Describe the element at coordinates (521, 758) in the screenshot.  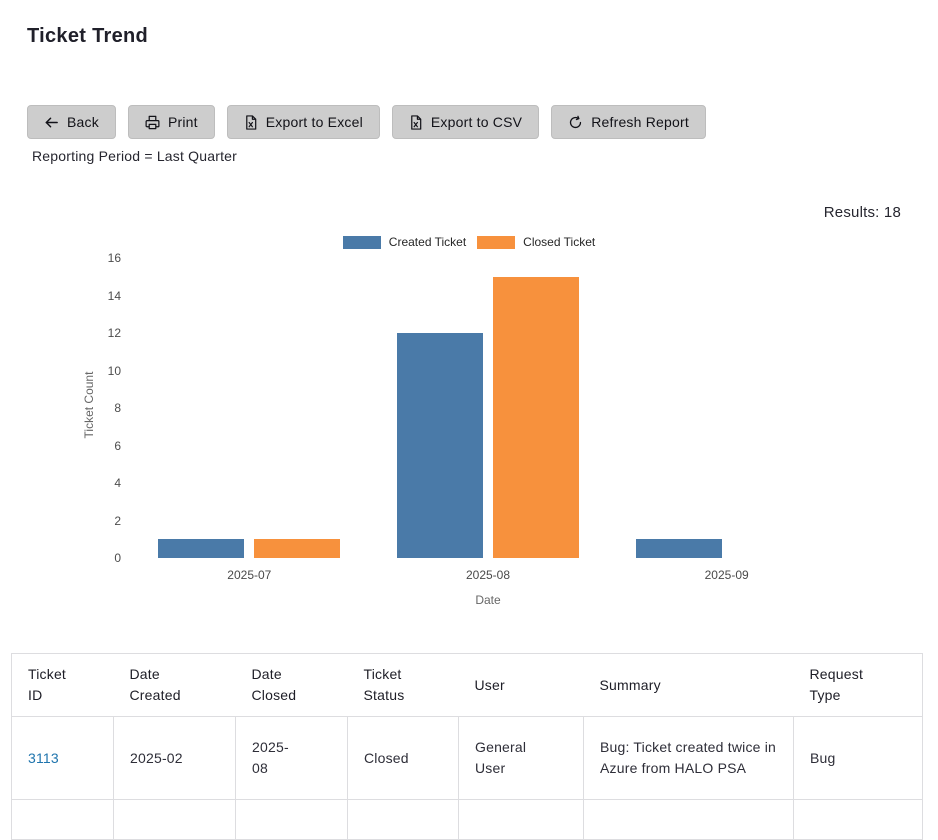
I see `cell-user: General User` at that location.